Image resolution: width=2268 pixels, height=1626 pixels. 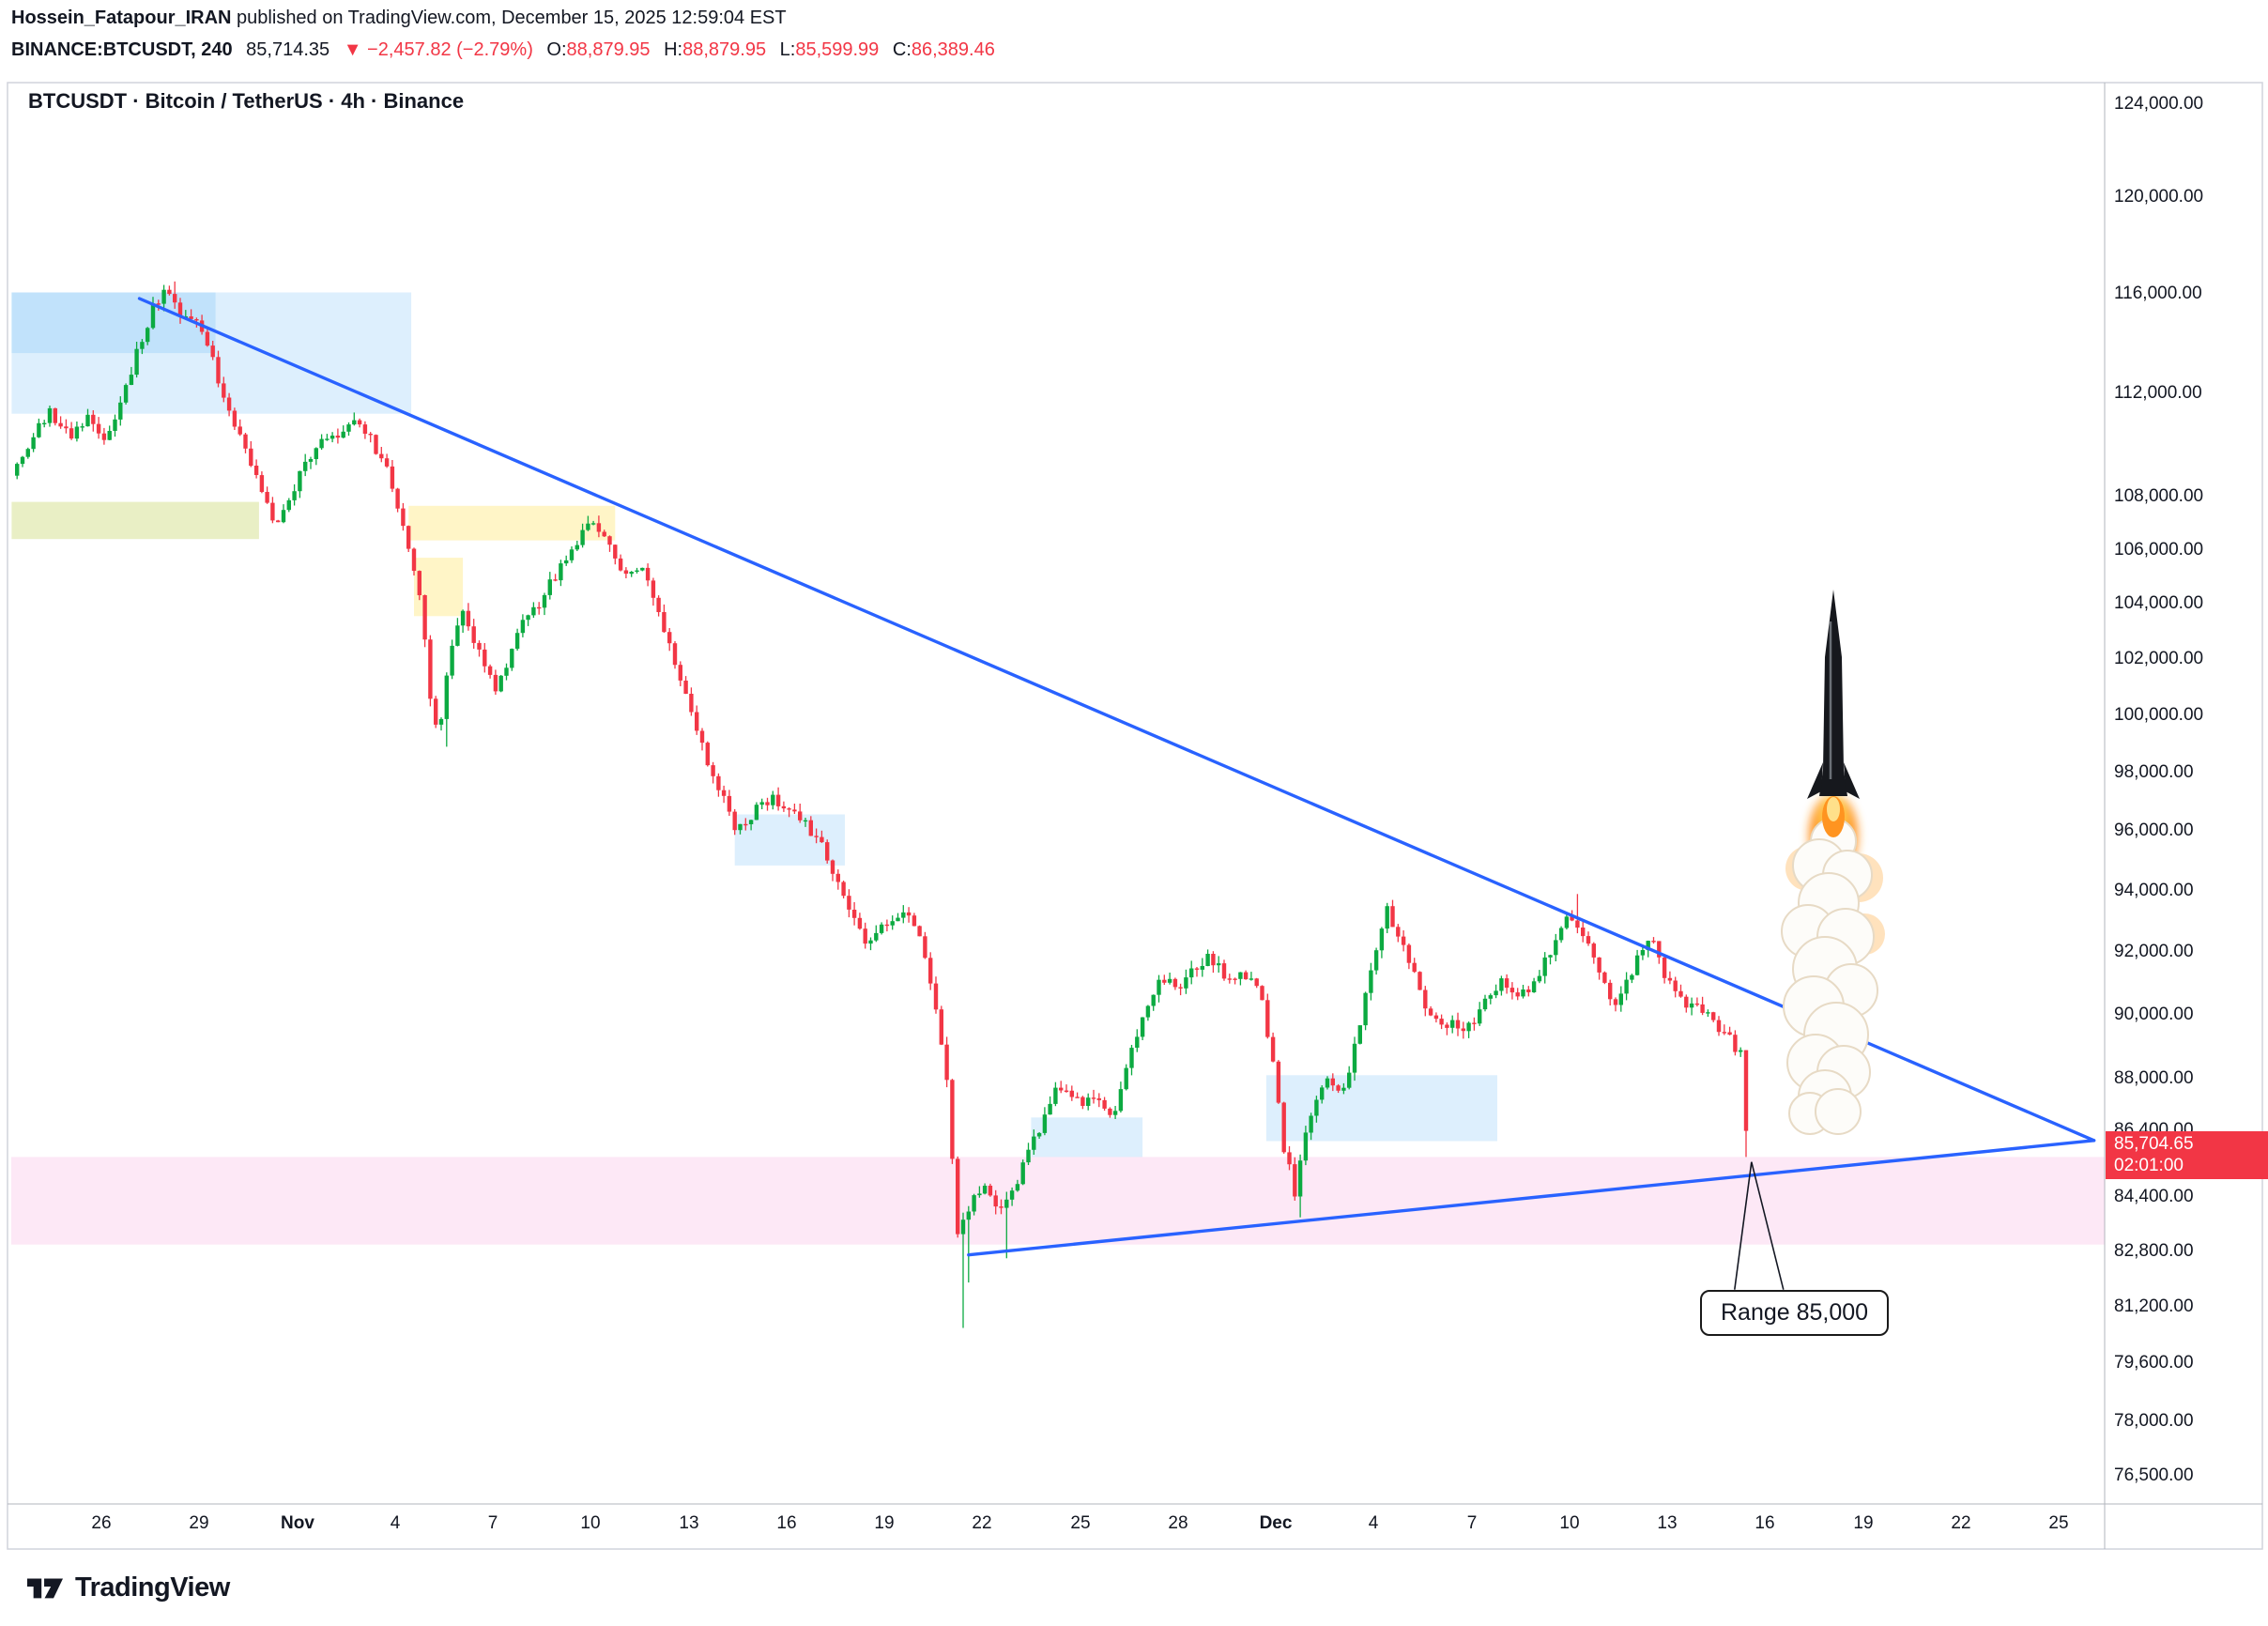 What do you see at coordinates (1795, 1313) in the screenshot?
I see `range-annotation: Range 85,000` at bounding box center [1795, 1313].